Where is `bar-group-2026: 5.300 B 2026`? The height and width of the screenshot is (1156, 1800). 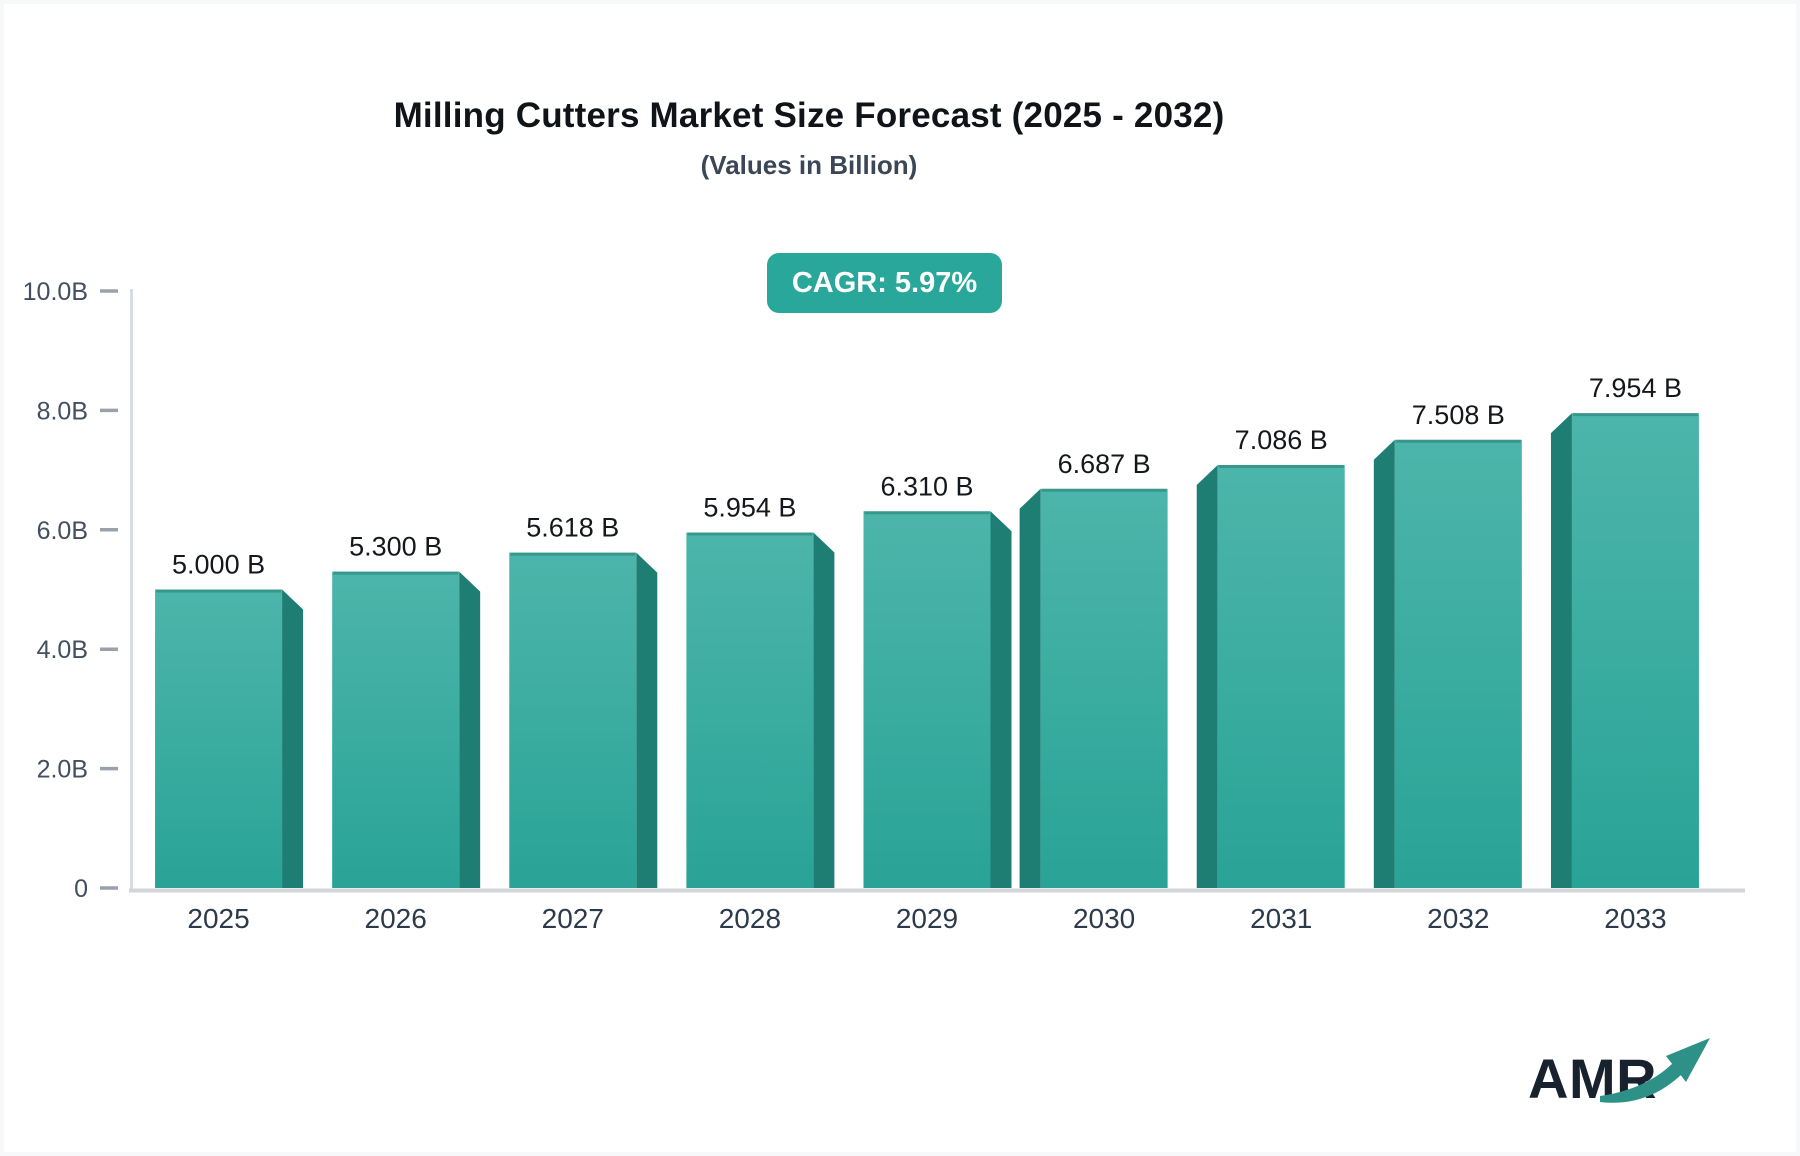
bar-group-2026: 5.300 B 2026 is located at coordinates (406, 733).